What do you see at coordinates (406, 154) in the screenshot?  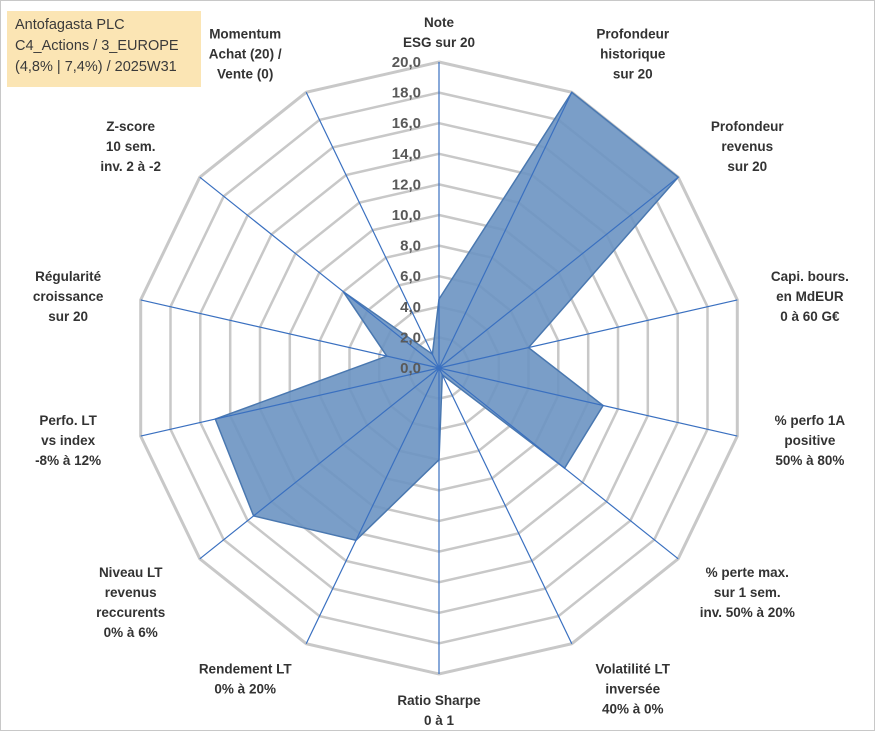 I see `tick-label: 14,0` at bounding box center [406, 154].